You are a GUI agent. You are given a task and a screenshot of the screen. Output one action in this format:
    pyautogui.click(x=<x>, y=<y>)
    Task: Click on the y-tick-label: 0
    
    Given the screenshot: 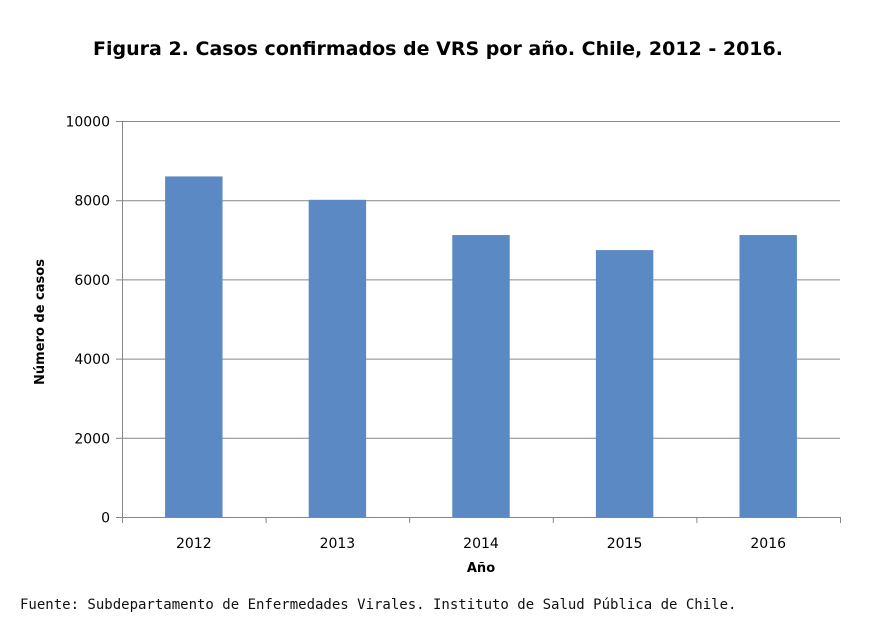 What is the action you would take?
    pyautogui.click(x=105, y=519)
    